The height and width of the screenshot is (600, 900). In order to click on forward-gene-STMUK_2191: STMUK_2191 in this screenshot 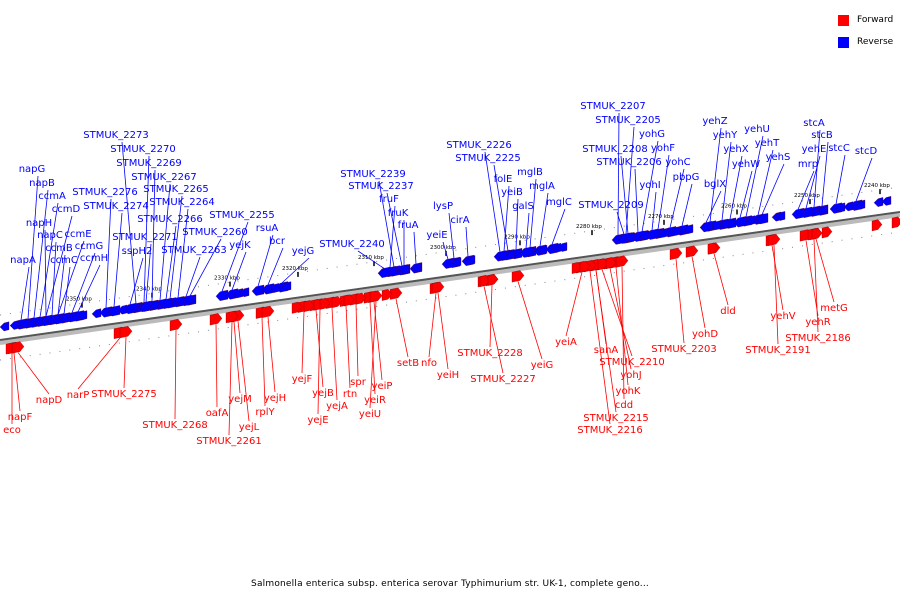, I will do `click(778, 294)`.